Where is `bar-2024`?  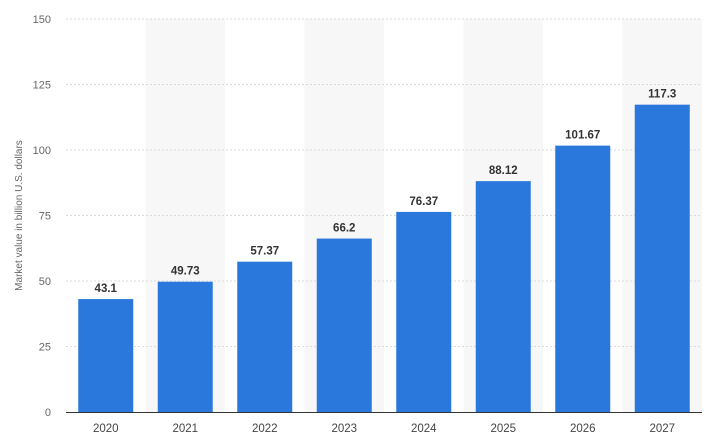 bar-2024 is located at coordinates (424, 311).